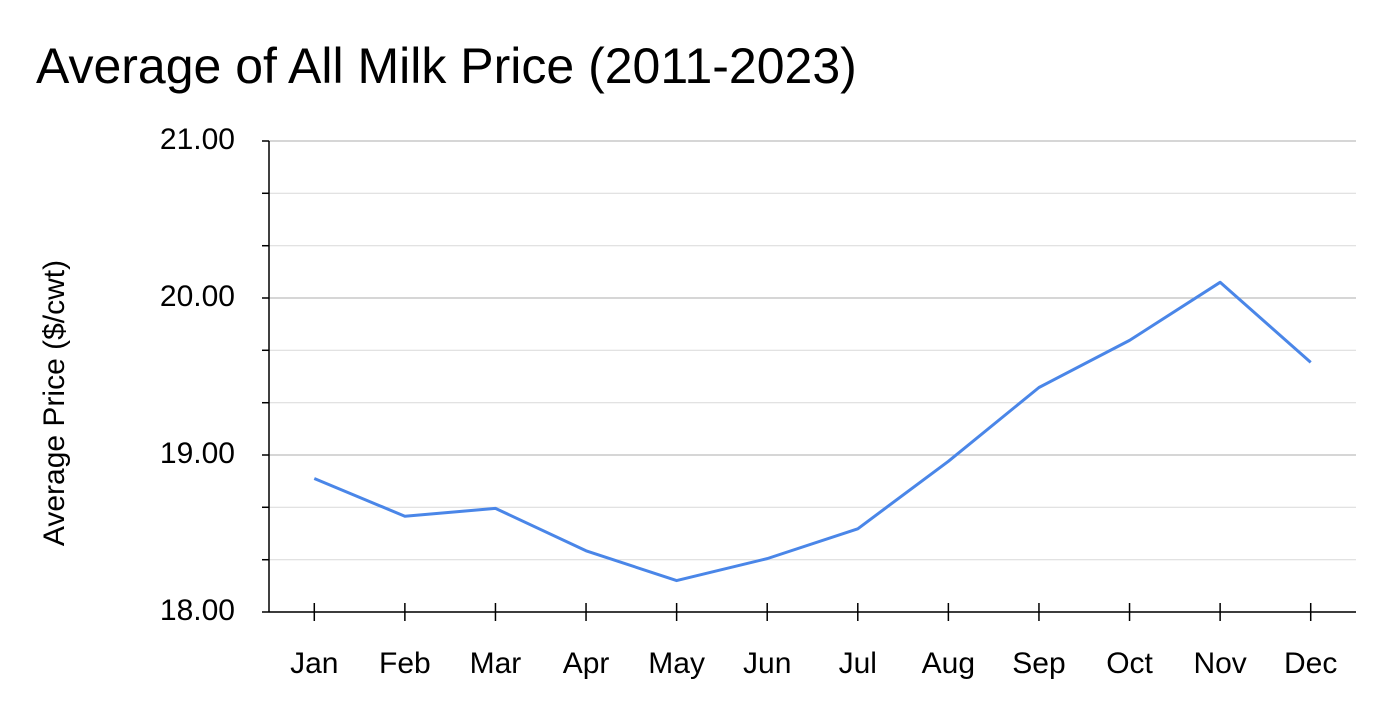 The image size is (1394, 722). What do you see at coordinates (858, 663) in the screenshot?
I see `x-tick-label: Jul` at bounding box center [858, 663].